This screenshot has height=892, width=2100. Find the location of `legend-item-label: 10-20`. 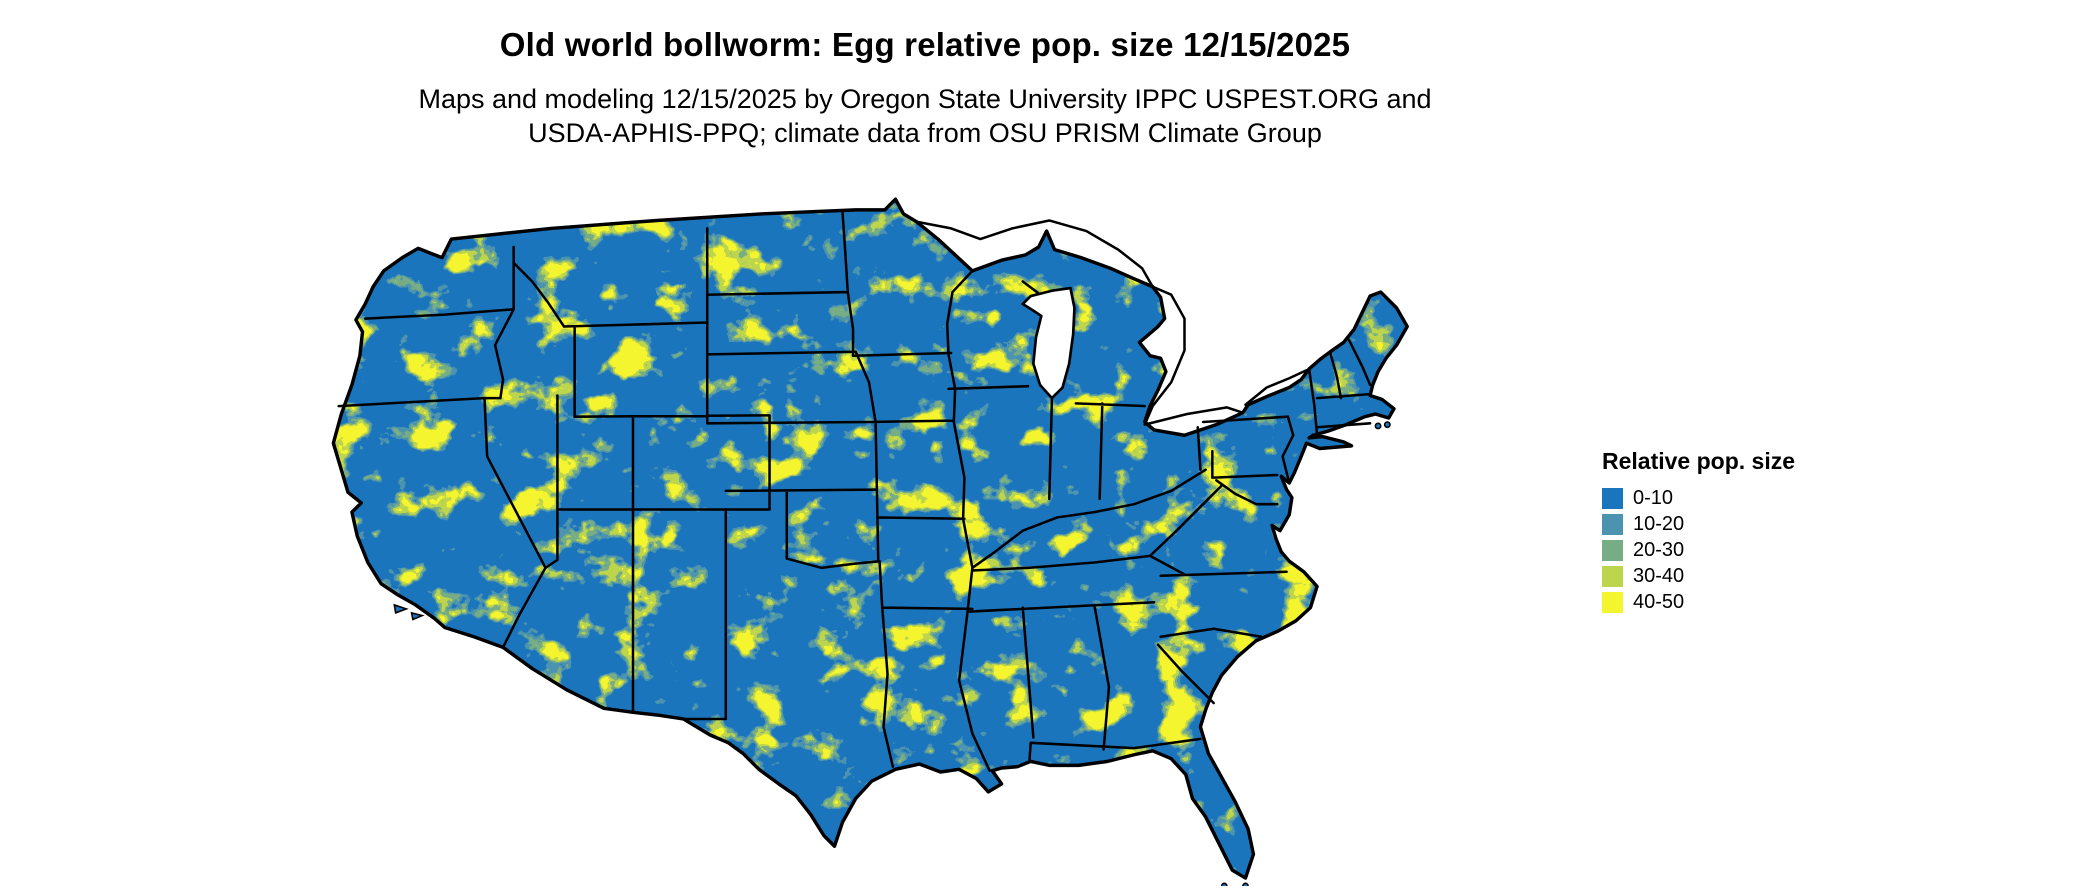

legend-item-label: 10-20 is located at coordinates (1659, 523).